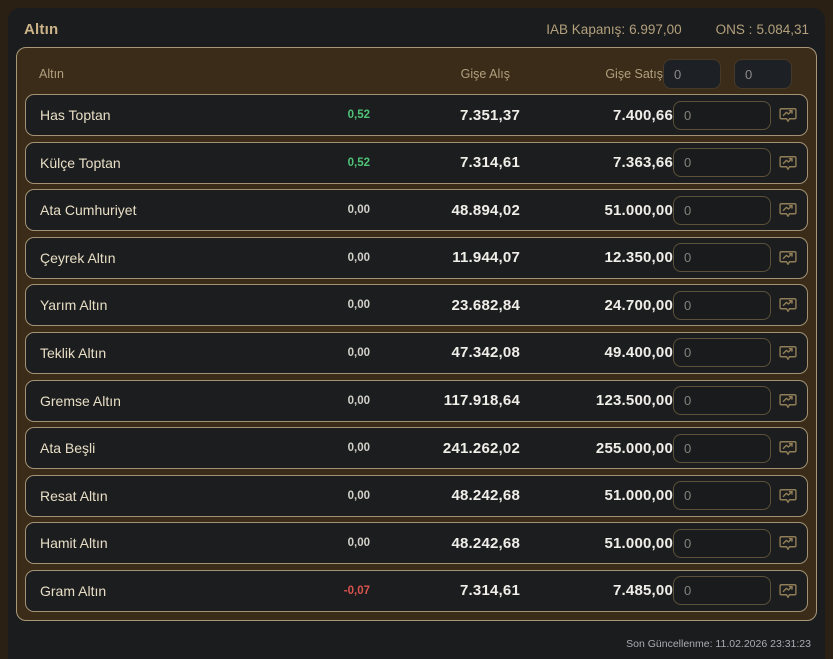 The width and height of the screenshot is (833, 659). I want to click on header-adjust-inputs, so click(732, 74).